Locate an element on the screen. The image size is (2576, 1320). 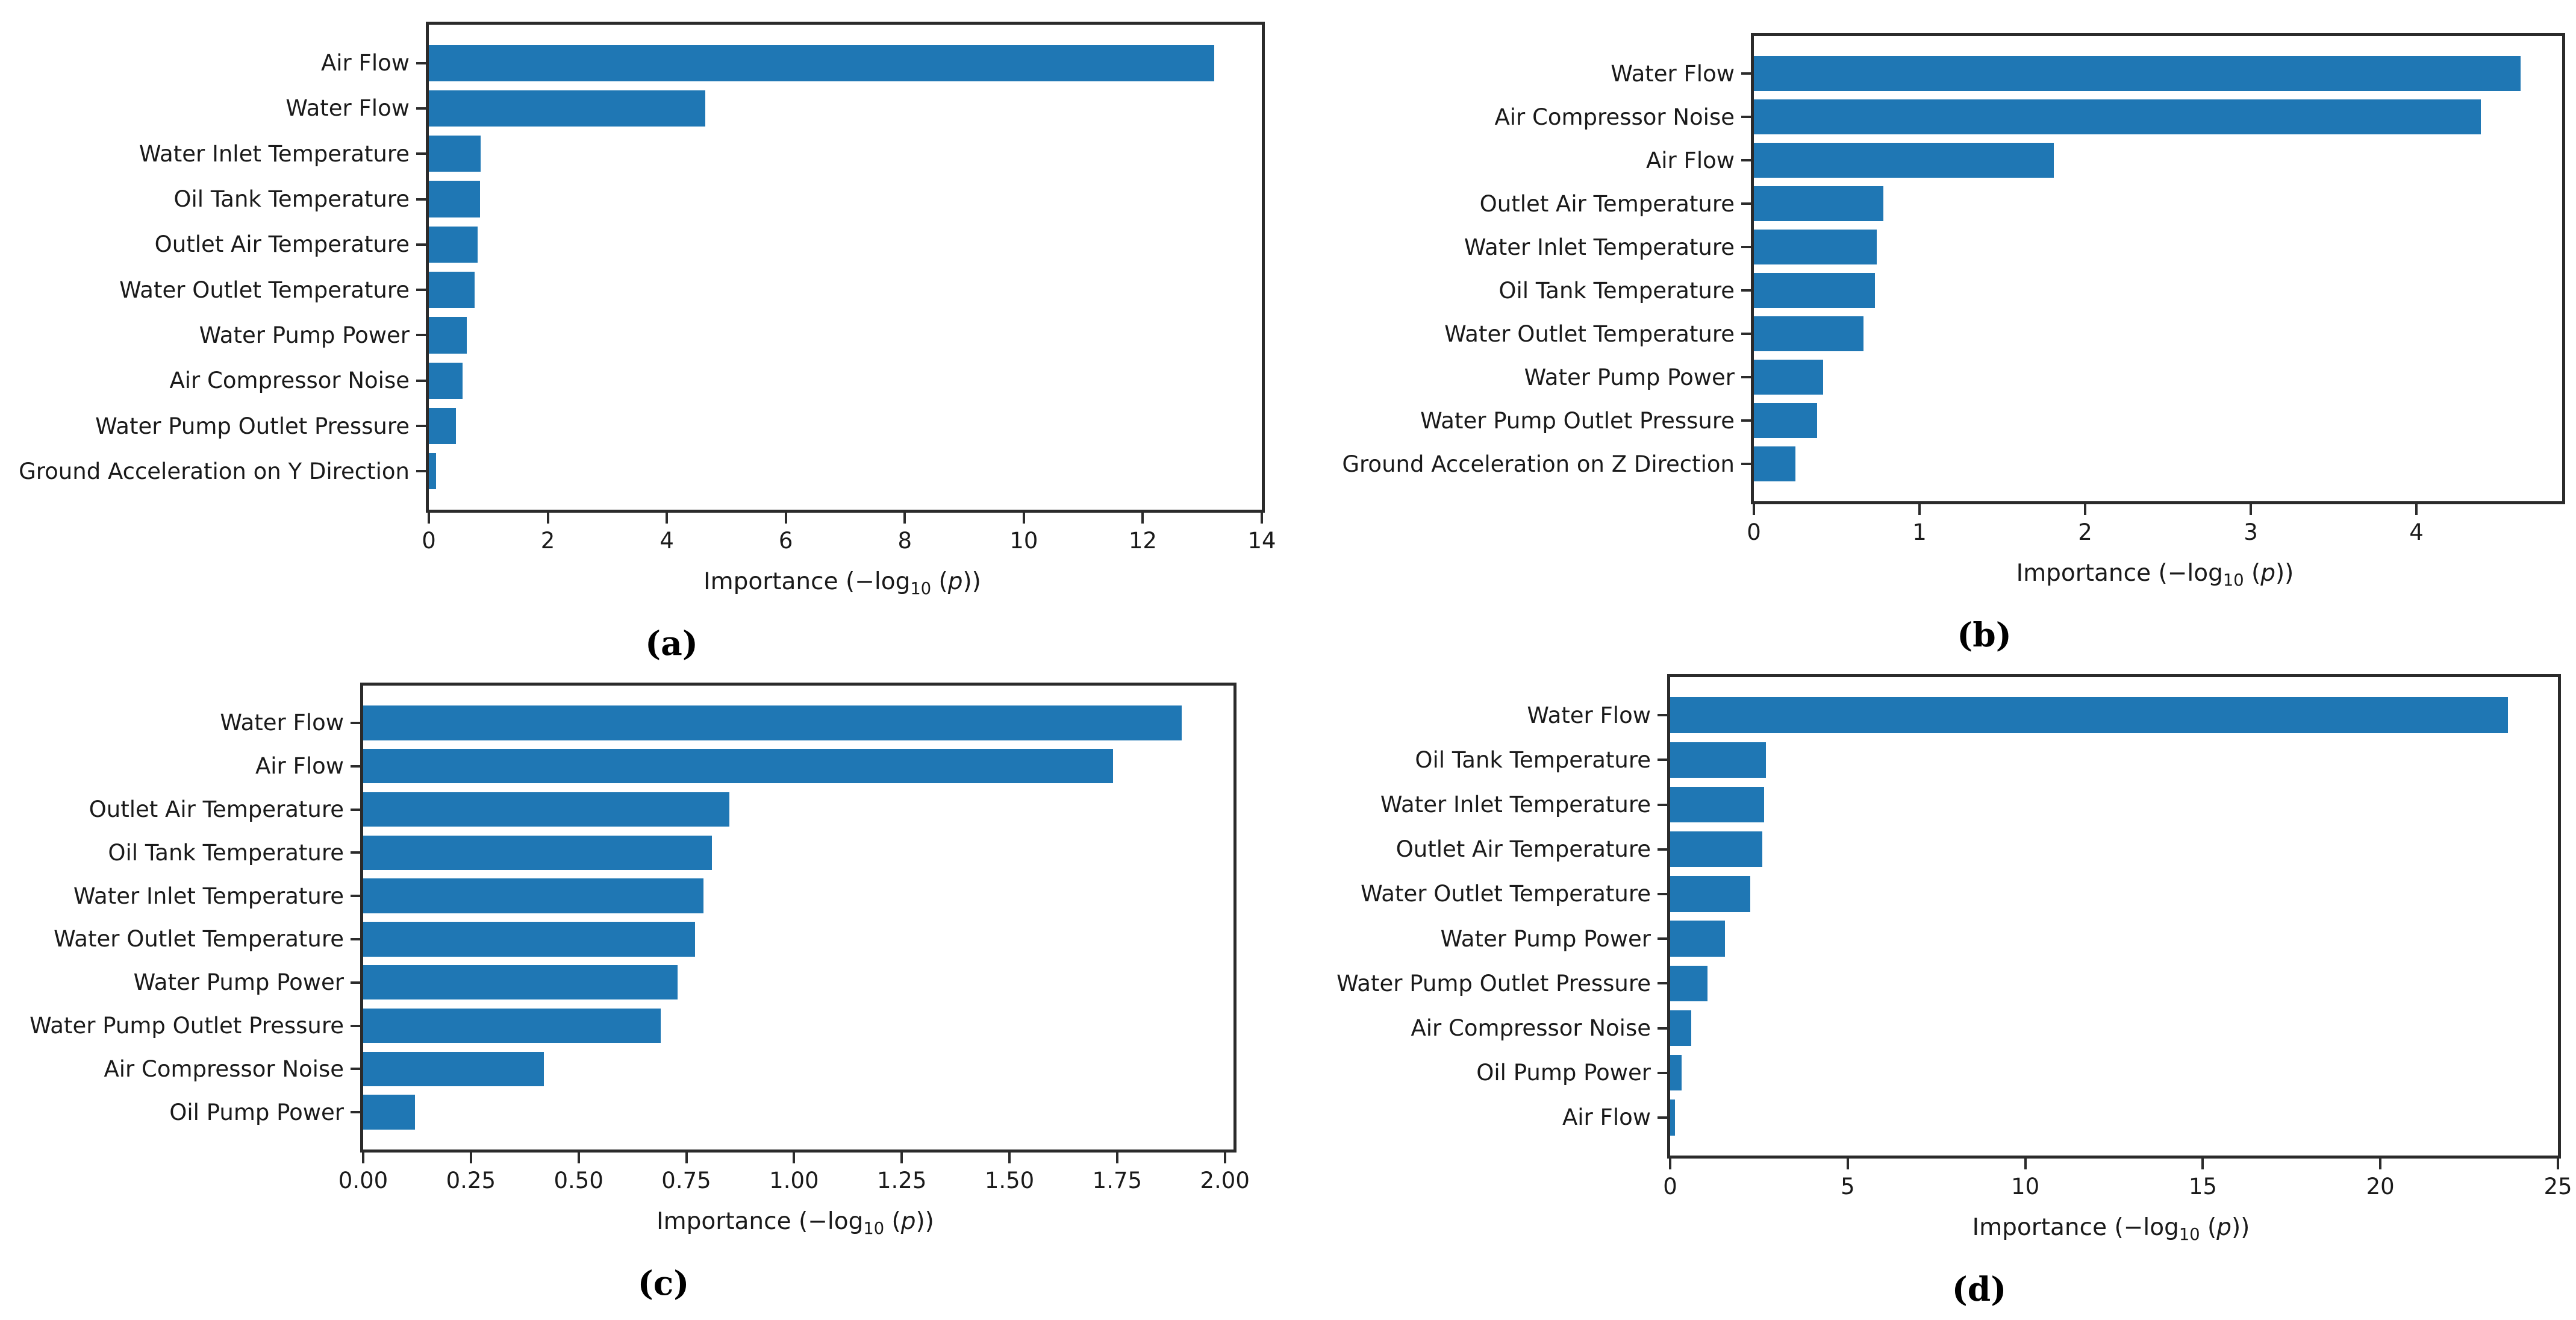
y-tick-label: Ground Acceleration on Y Direction is located at coordinates (214, 471).